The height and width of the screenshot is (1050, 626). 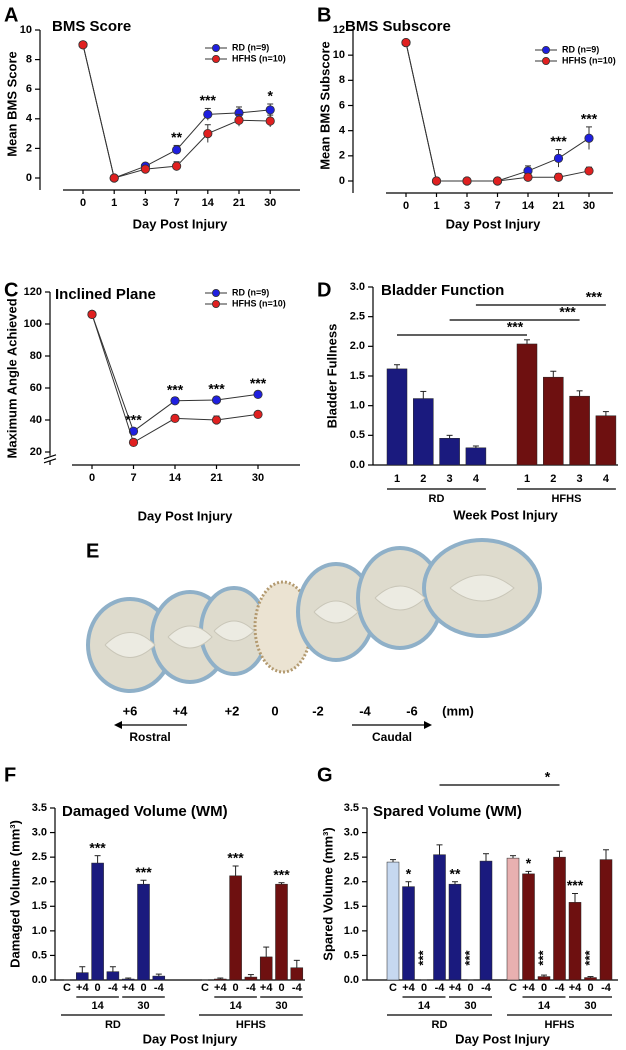 I want to click on caudal-label: Caudal, so click(x=392, y=737).